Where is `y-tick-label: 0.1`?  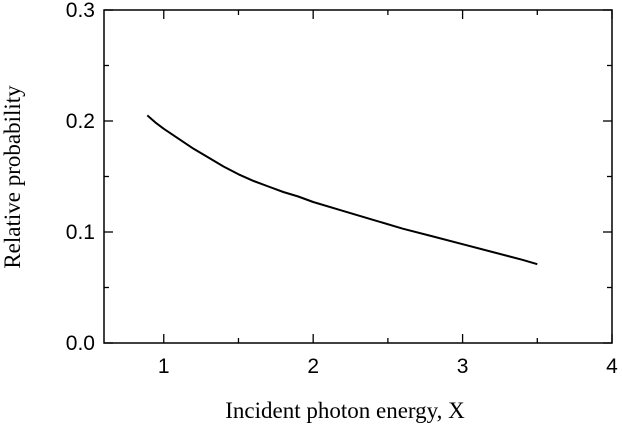
y-tick-label: 0.1 is located at coordinates (80, 232).